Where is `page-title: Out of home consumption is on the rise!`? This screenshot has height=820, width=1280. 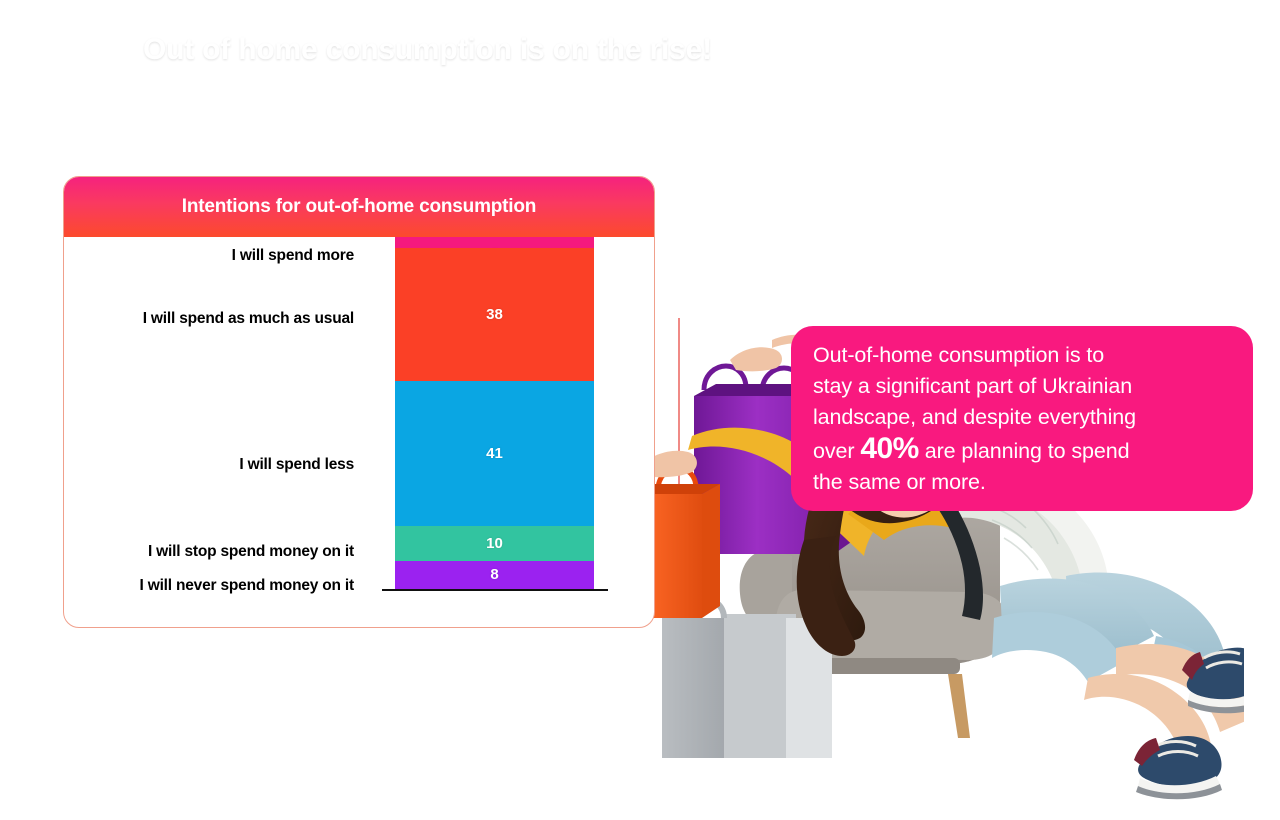
page-title: Out of home consumption is on the rise! is located at coordinates (427, 49).